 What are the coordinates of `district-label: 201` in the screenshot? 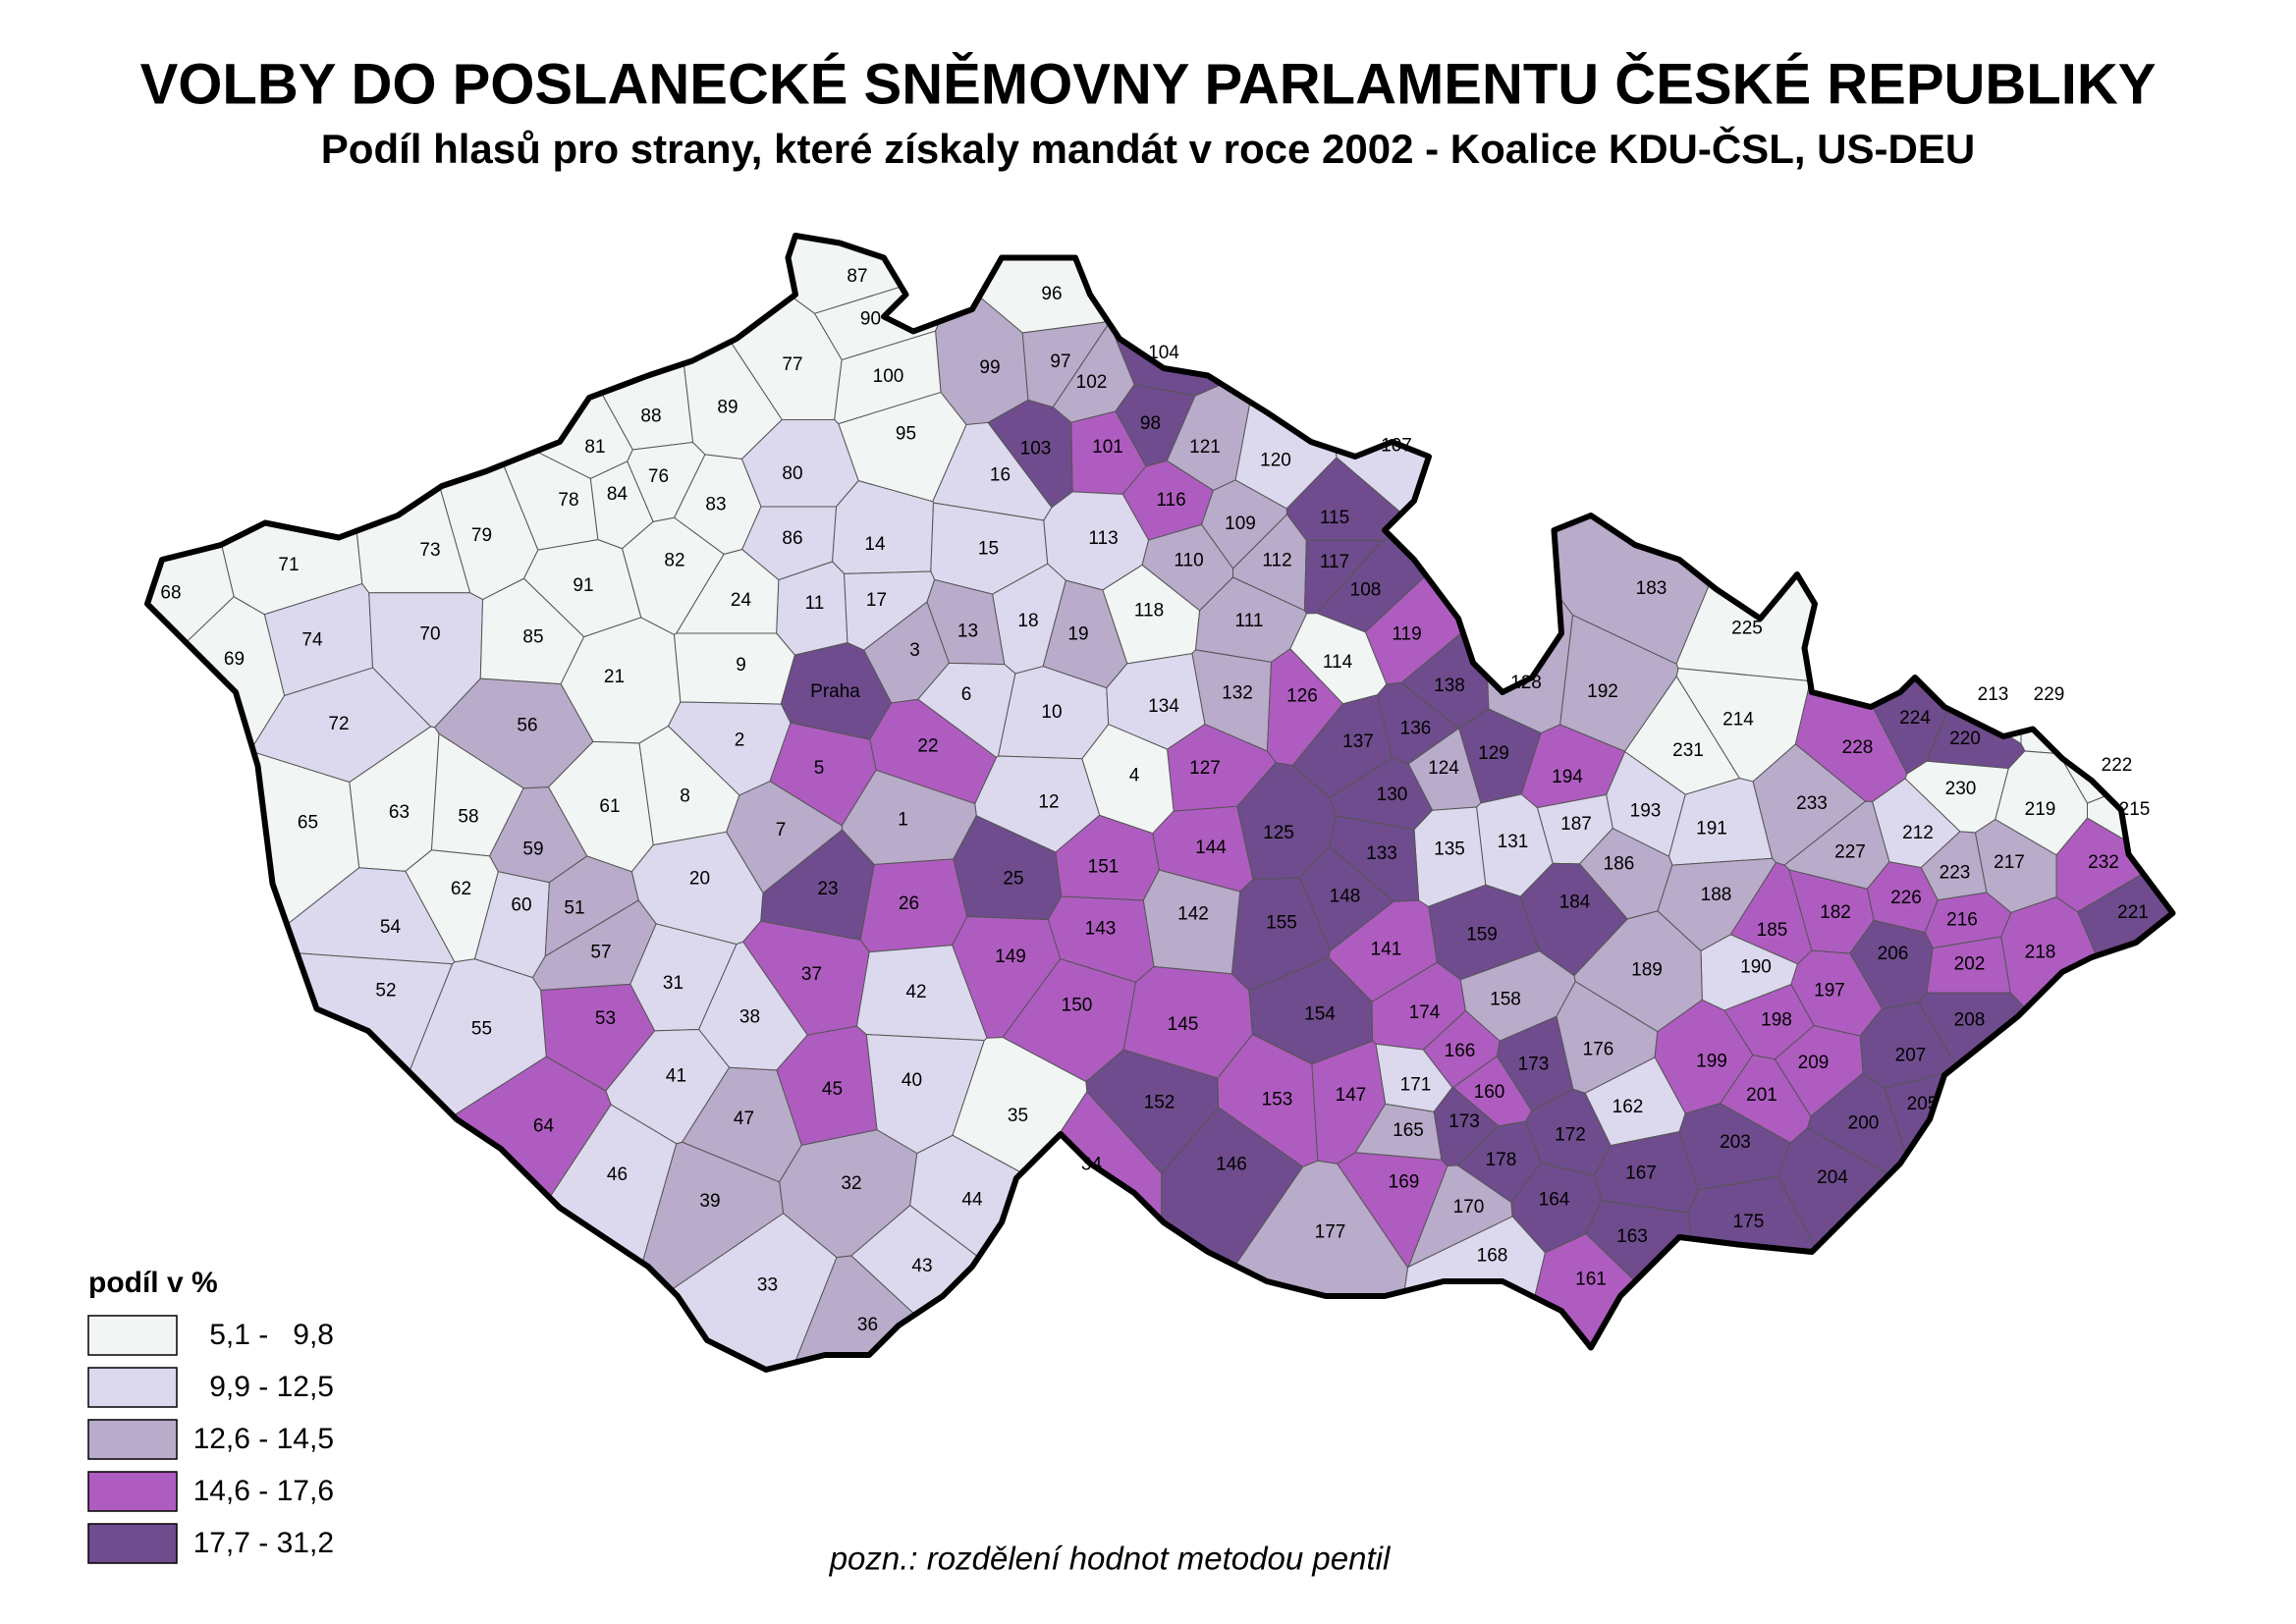 It's located at (1761, 1095).